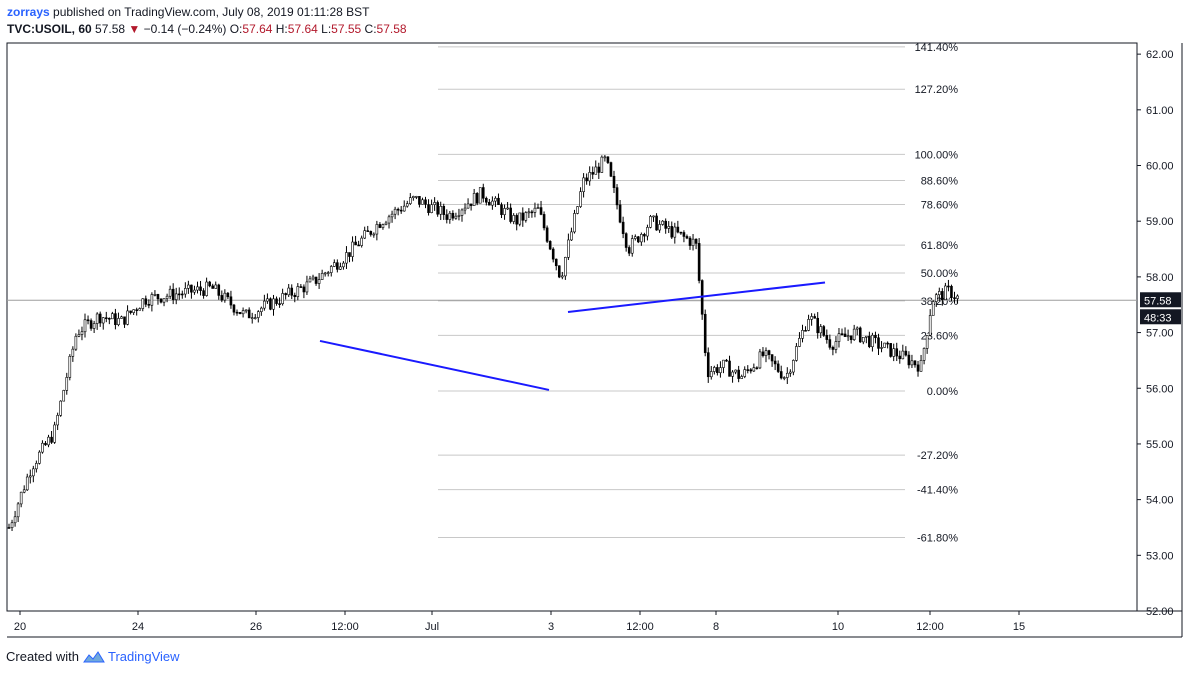 The height and width of the screenshot is (675, 1188). What do you see at coordinates (1158, 318) in the screenshot?
I see `countdown-label: 48:33` at bounding box center [1158, 318].